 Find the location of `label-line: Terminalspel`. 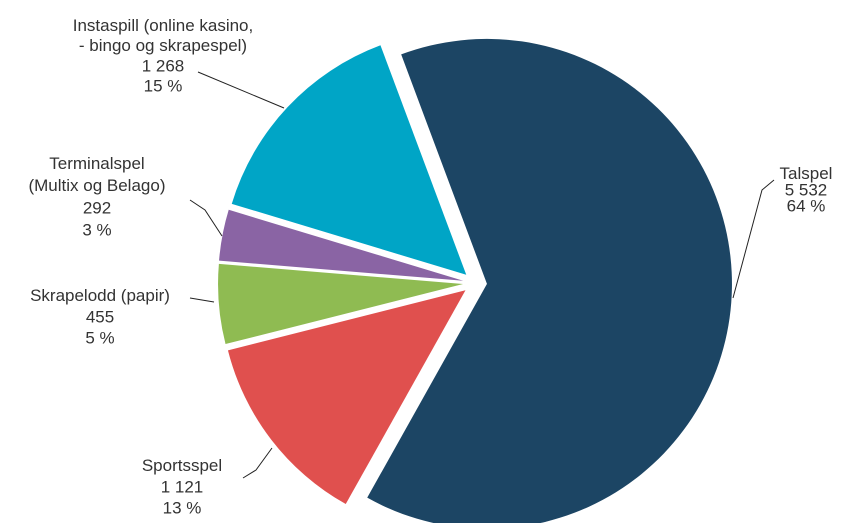

label-line: Terminalspel is located at coordinates (96, 163).